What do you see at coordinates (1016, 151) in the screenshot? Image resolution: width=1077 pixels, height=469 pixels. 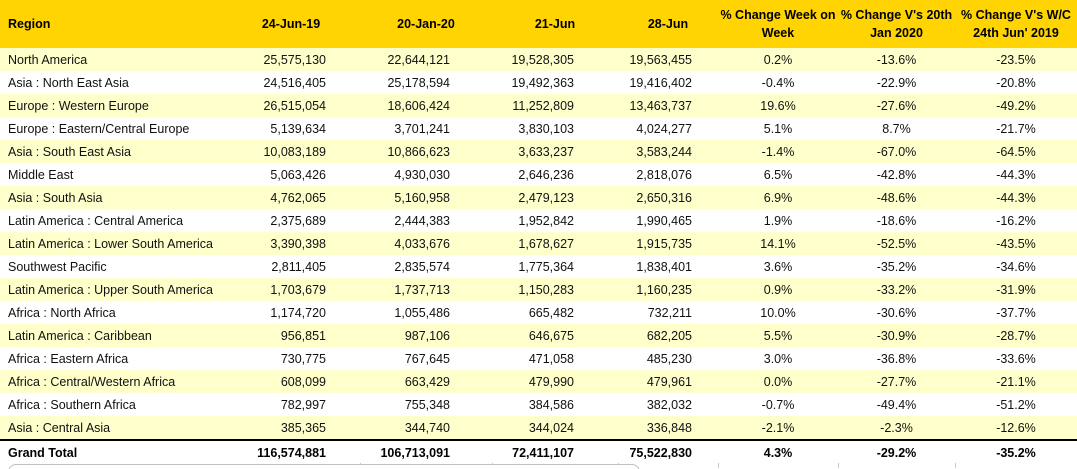 I see `cell-pct_wc: -64.5%` at bounding box center [1016, 151].